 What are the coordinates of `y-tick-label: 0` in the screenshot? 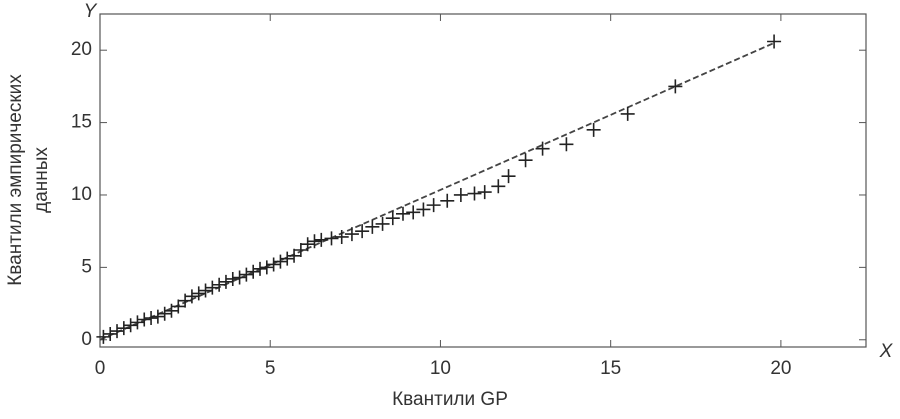 It's located at (86, 339).